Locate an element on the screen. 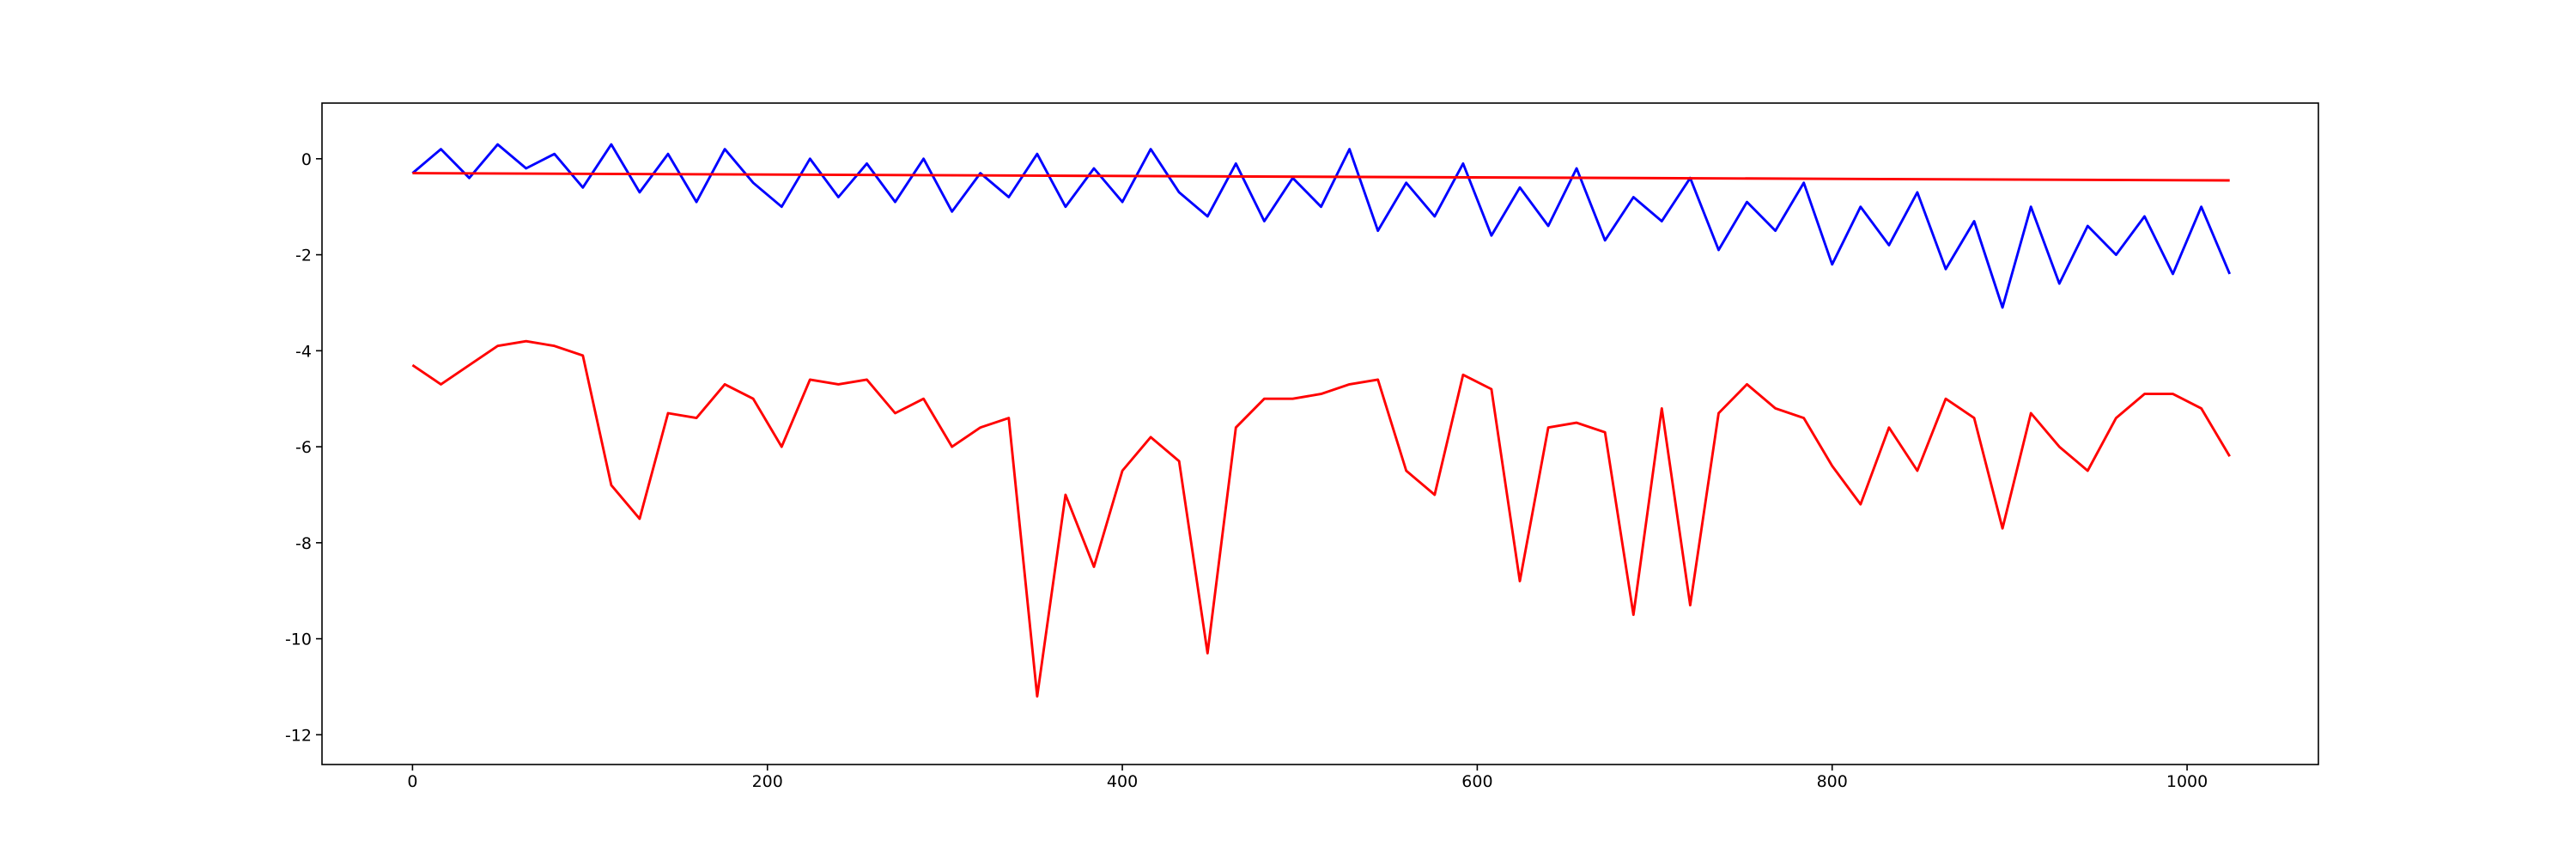 The image size is (2576, 859). x-tick-label: 400 is located at coordinates (1122, 781).